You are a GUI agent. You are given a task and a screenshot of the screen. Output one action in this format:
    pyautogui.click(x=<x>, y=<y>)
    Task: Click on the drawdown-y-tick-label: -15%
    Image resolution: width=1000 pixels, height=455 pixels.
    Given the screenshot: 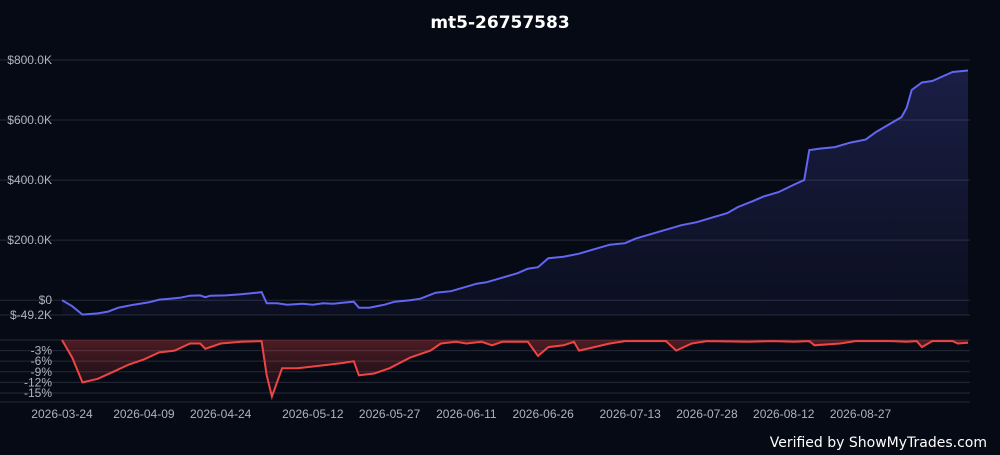 What is the action you would take?
    pyautogui.click(x=38, y=393)
    